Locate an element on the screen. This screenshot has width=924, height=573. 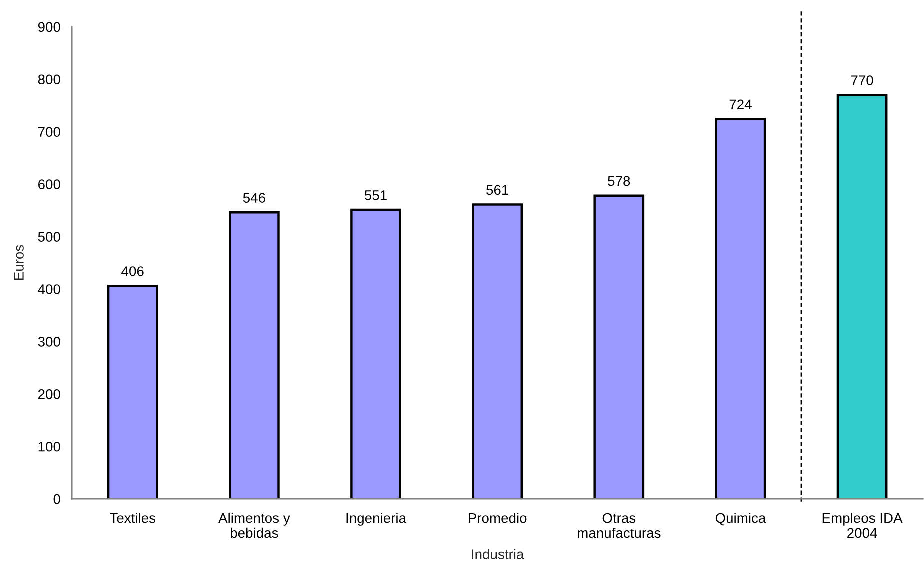
y-tick-label: 600 is located at coordinates (49, 185).